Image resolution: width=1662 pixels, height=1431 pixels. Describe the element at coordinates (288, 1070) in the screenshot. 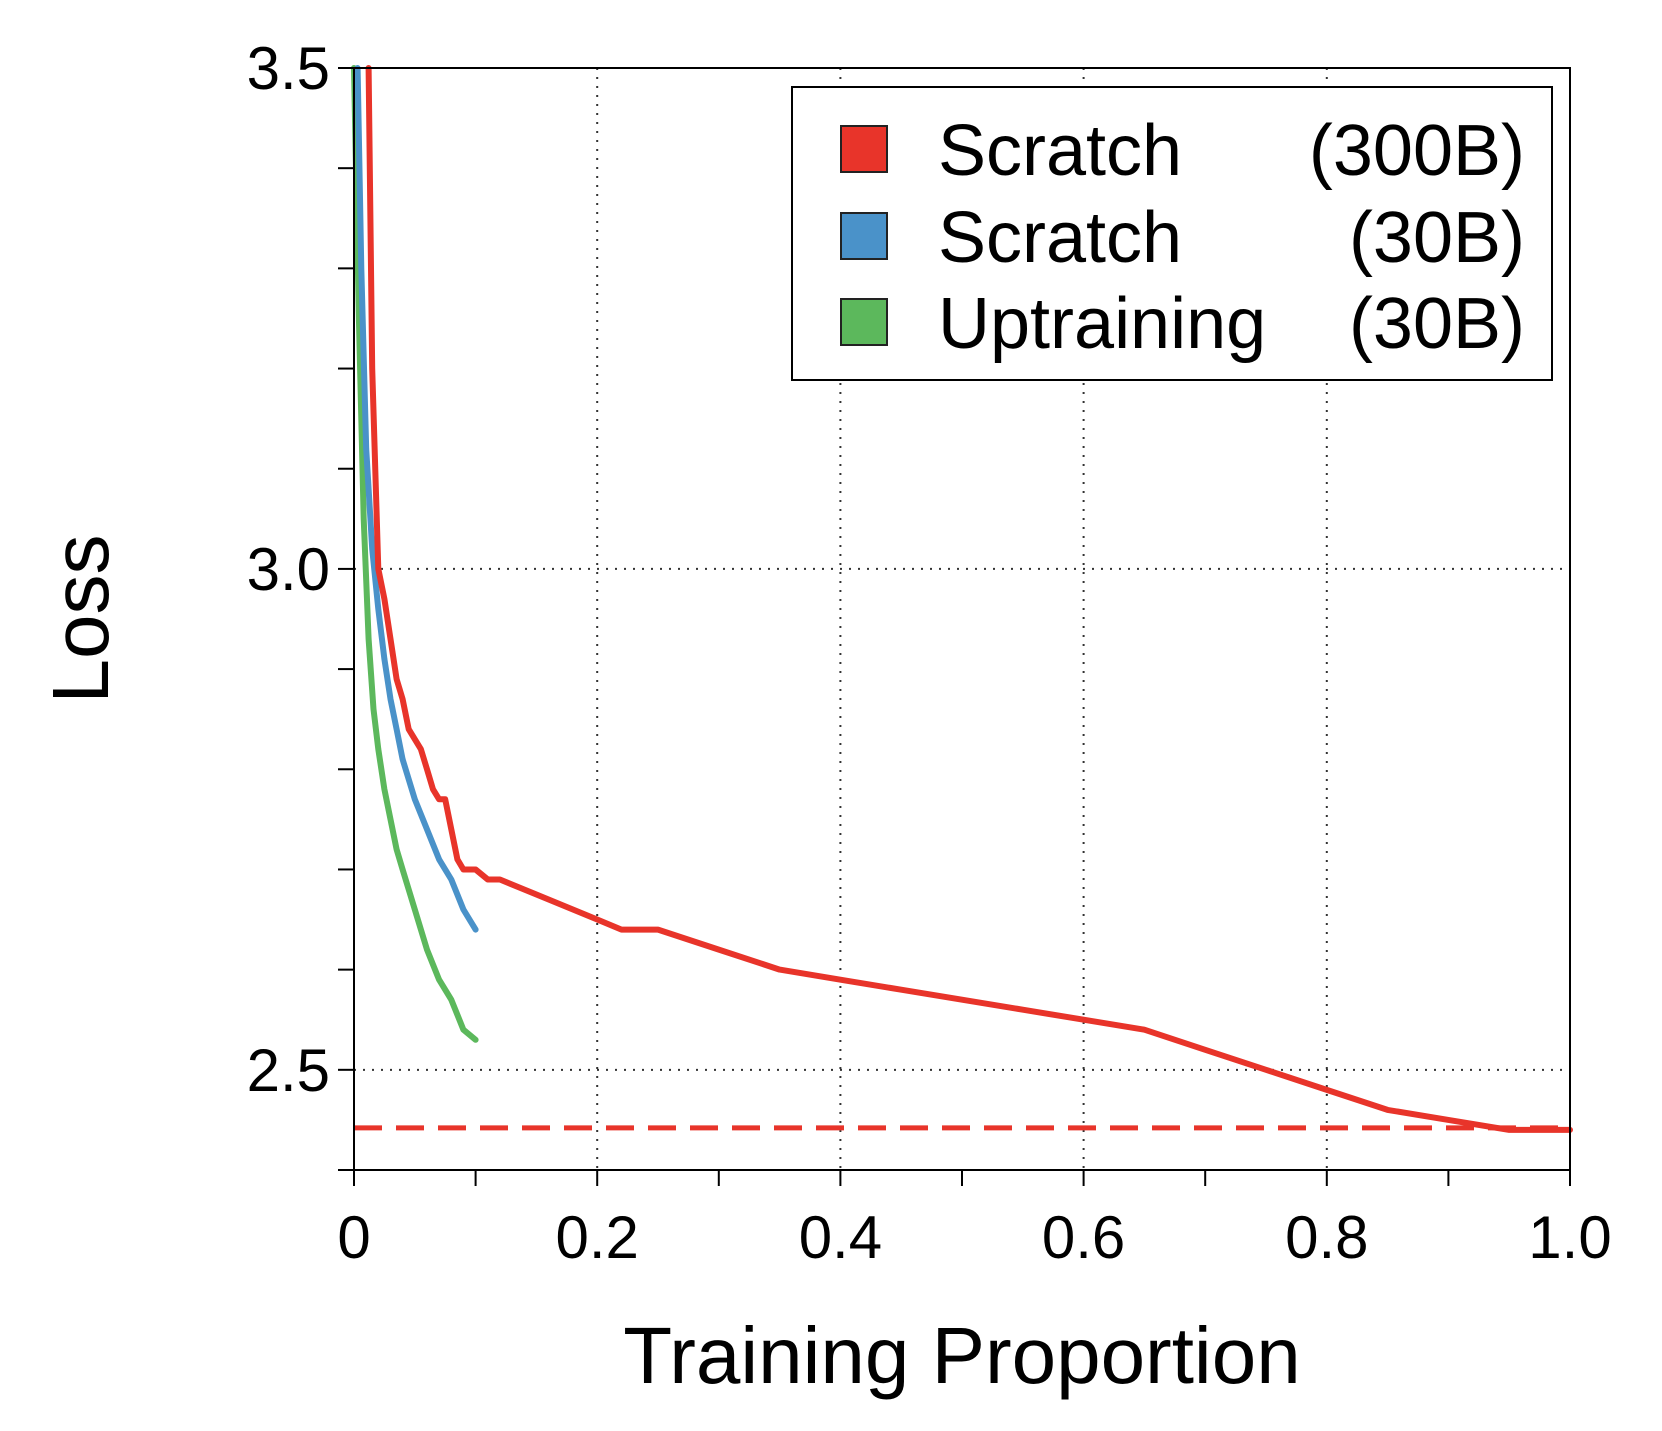

I see `y-tick-label: 2.5` at that location.